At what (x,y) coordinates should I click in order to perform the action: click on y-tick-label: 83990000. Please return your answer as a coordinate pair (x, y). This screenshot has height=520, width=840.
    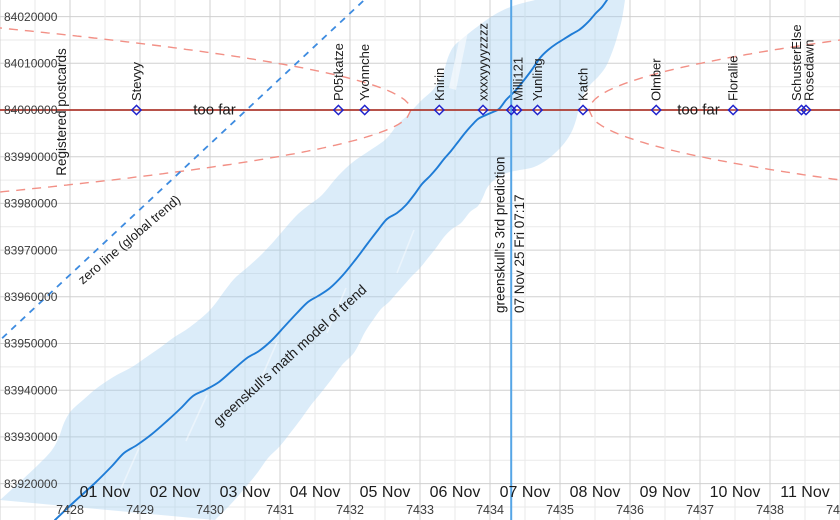
    Looking at the image, I should click on (31, 157).